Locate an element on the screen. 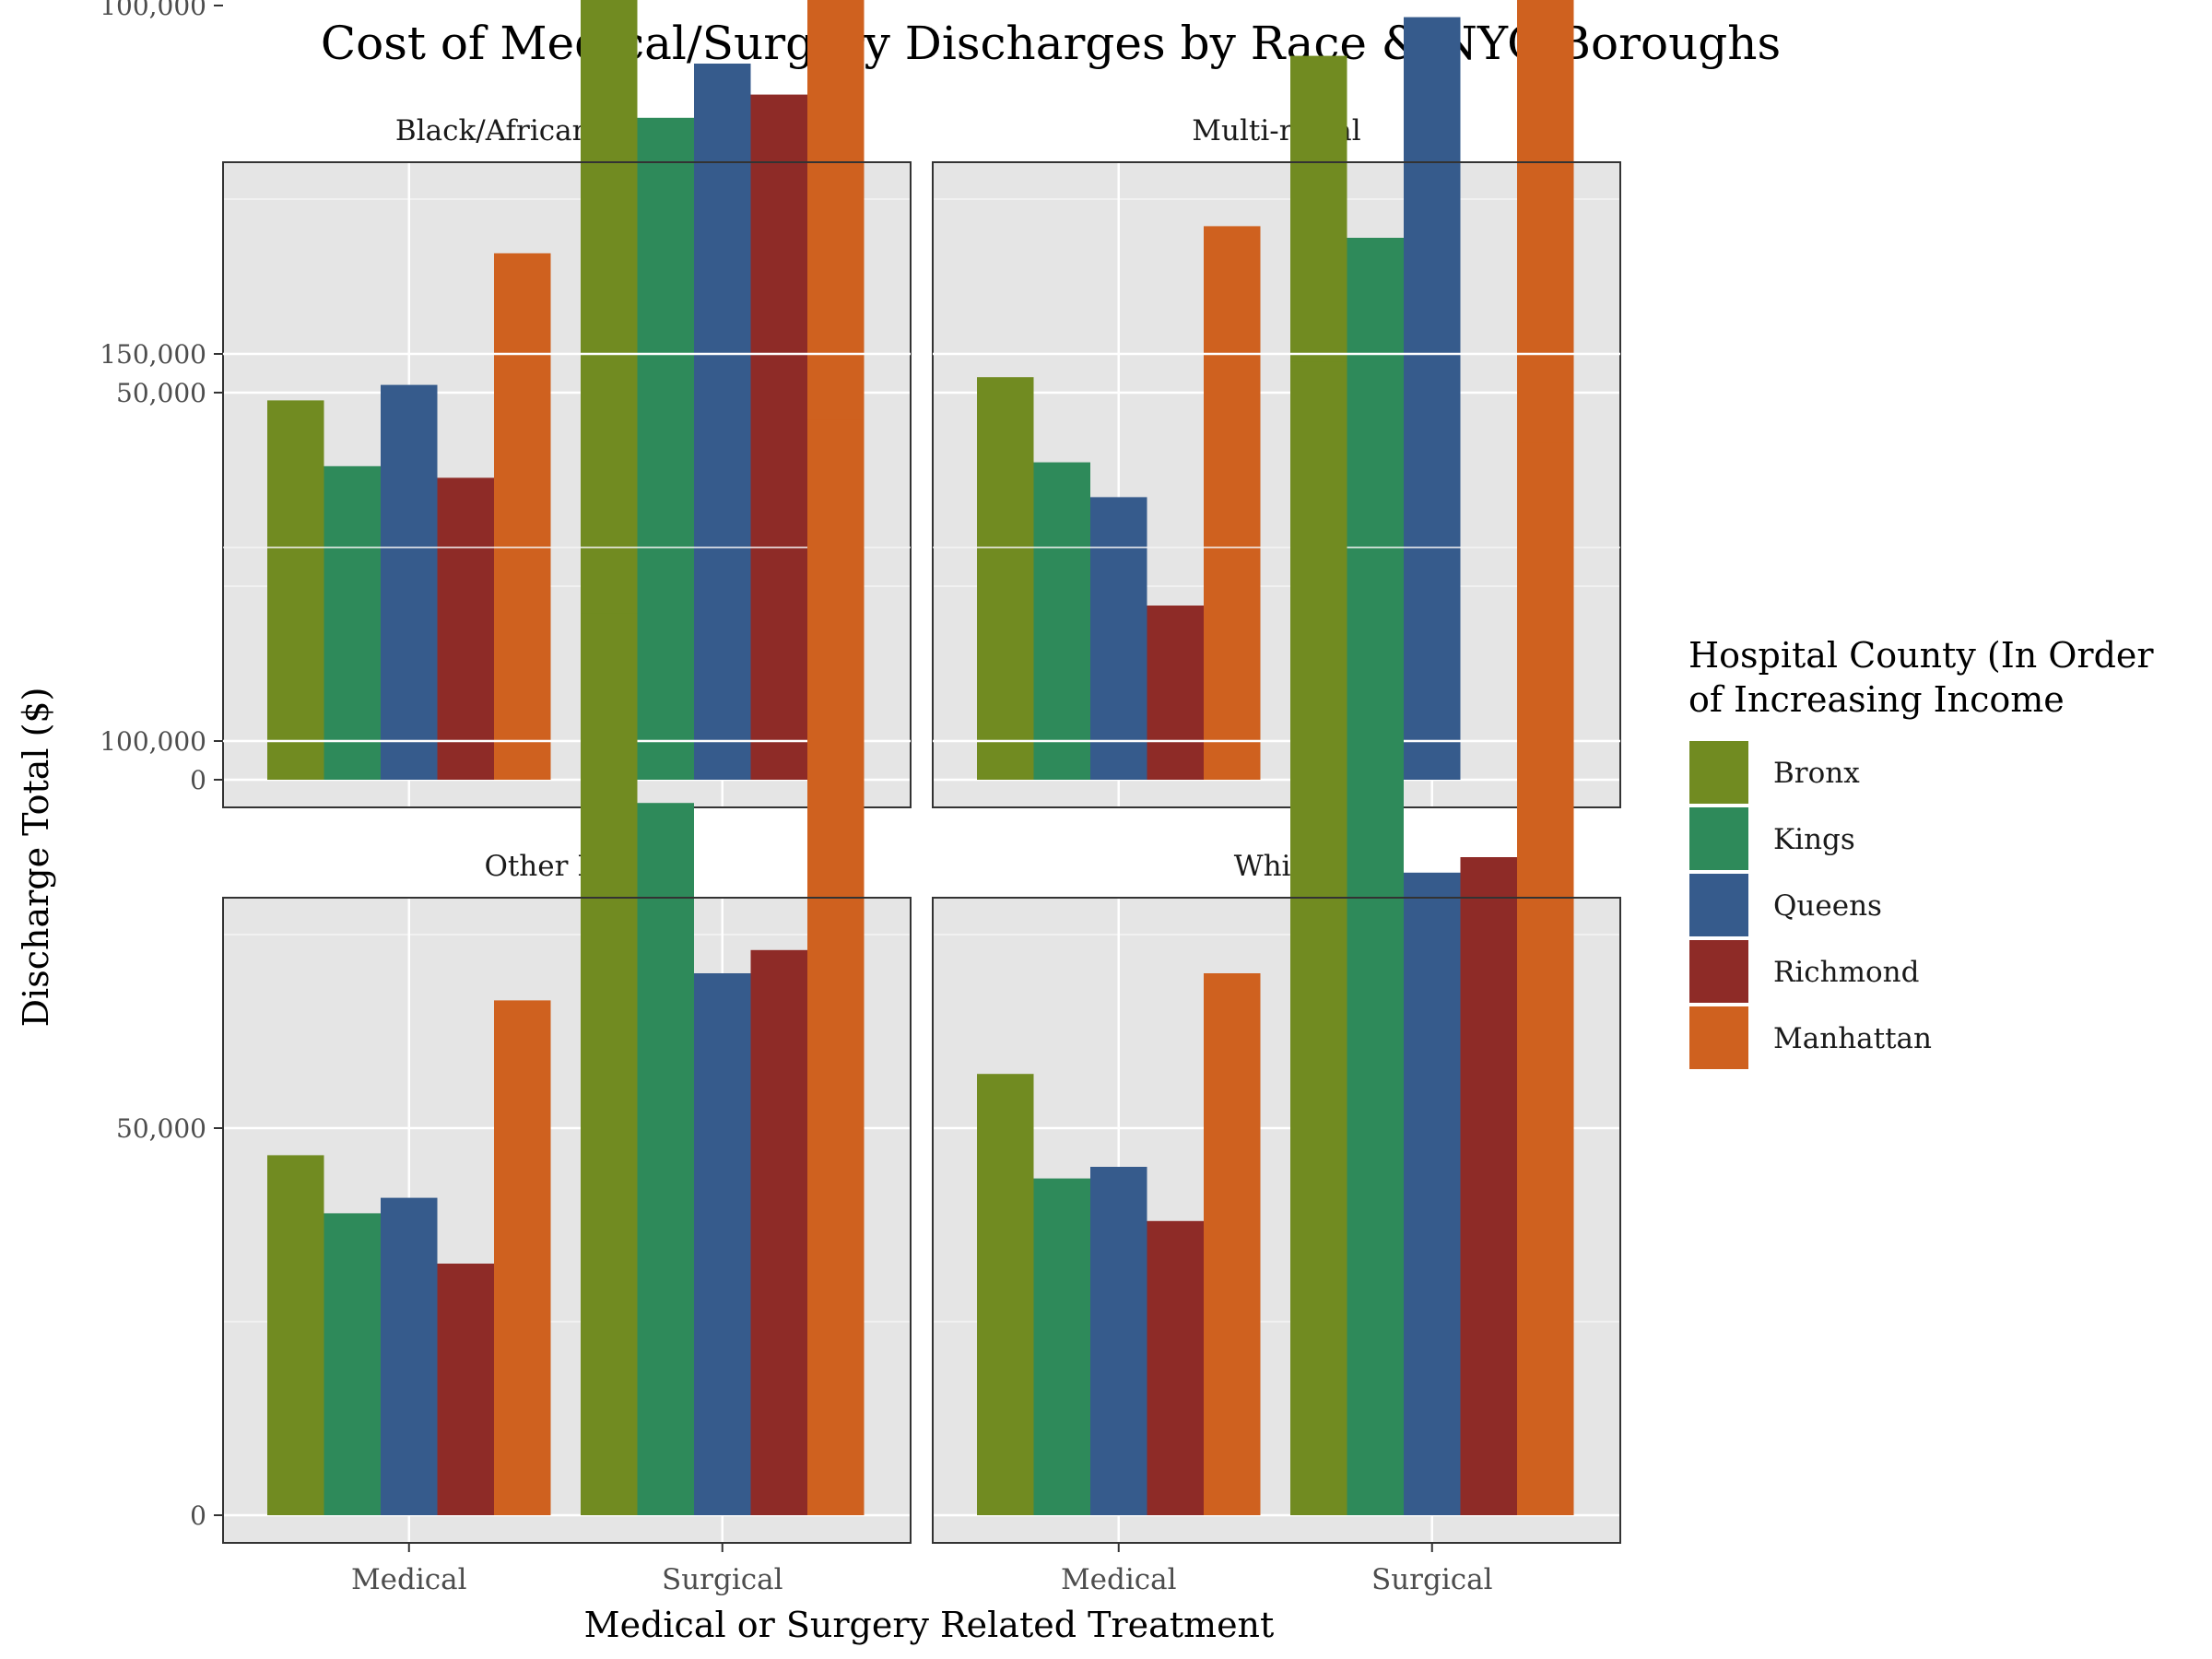  bar-black-african-american-medical-richmond is located at coordinates (465, 628).